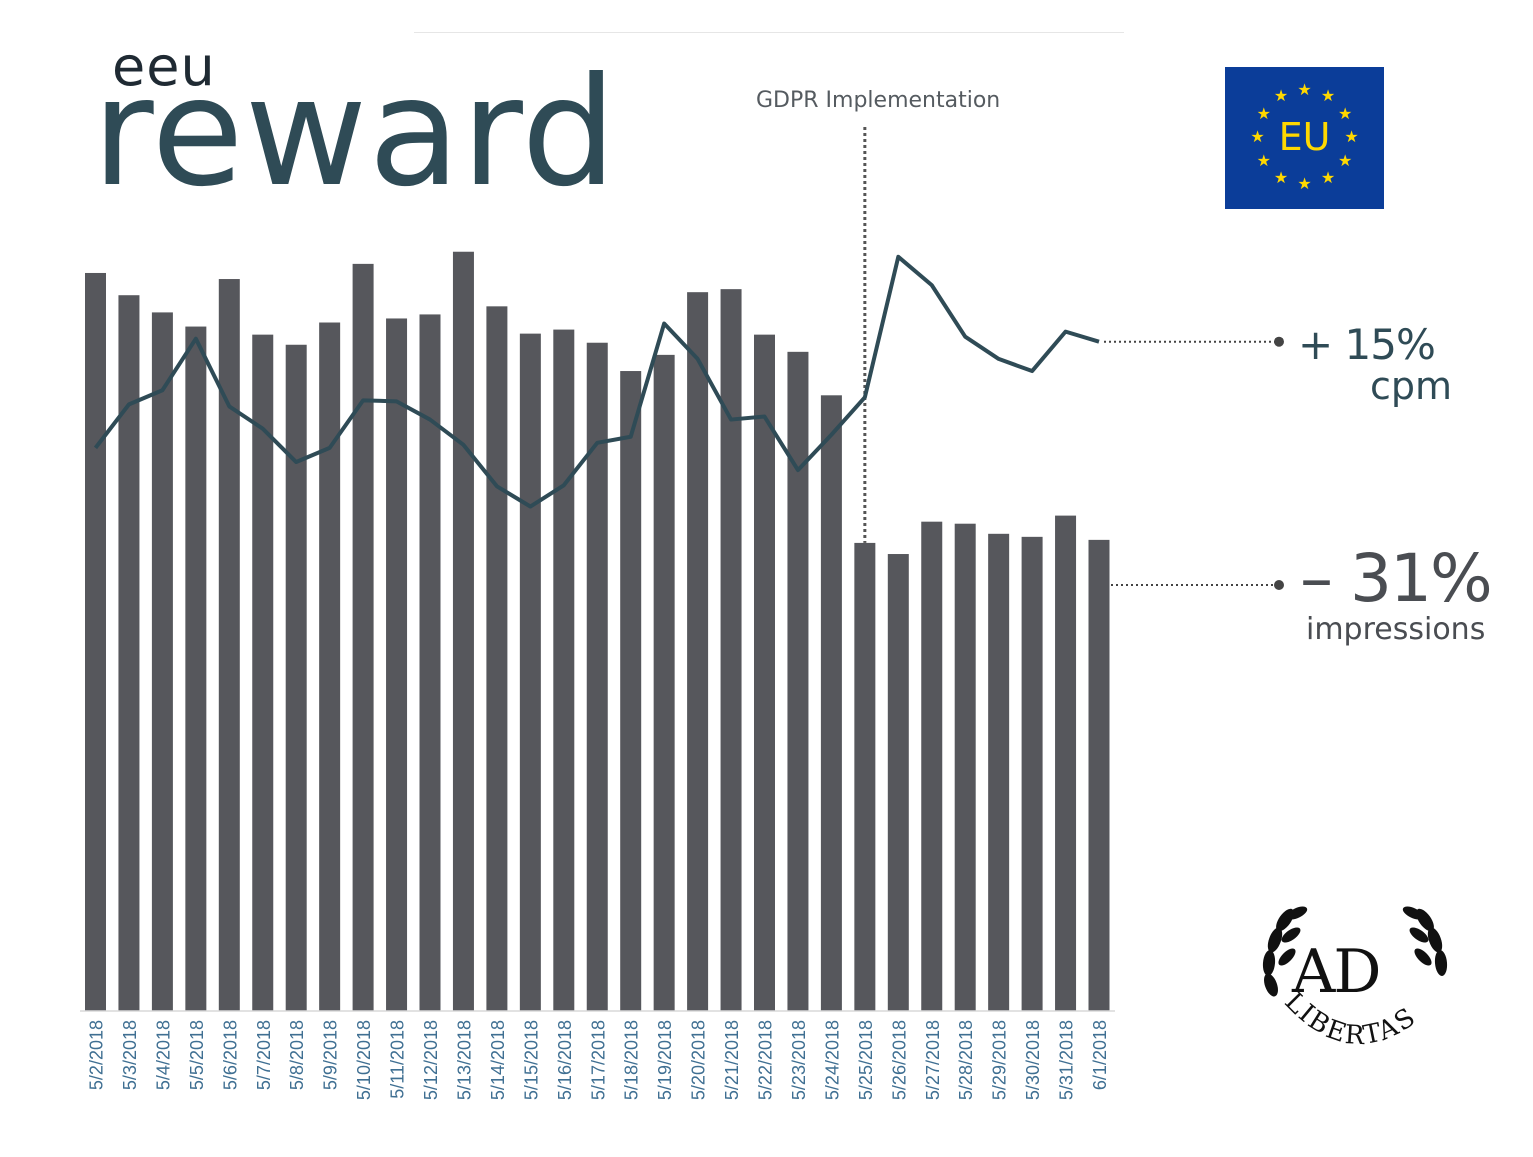 This screenshot has width=1533, height=1157. What do you see at coordinates (832, 1060) in the screenshot?
I see `x-tick-label: 5/24/2018` at bounding box center [832, 1060].